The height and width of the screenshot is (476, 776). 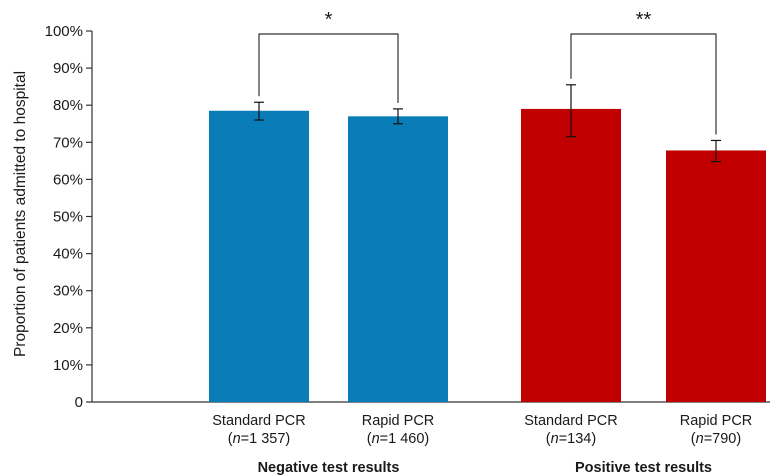 What do you see at coordinates (398, 439) in the screenshot?
I see `bar-sample-size-label: (n=1 460)` at bounding box center [398, 439].